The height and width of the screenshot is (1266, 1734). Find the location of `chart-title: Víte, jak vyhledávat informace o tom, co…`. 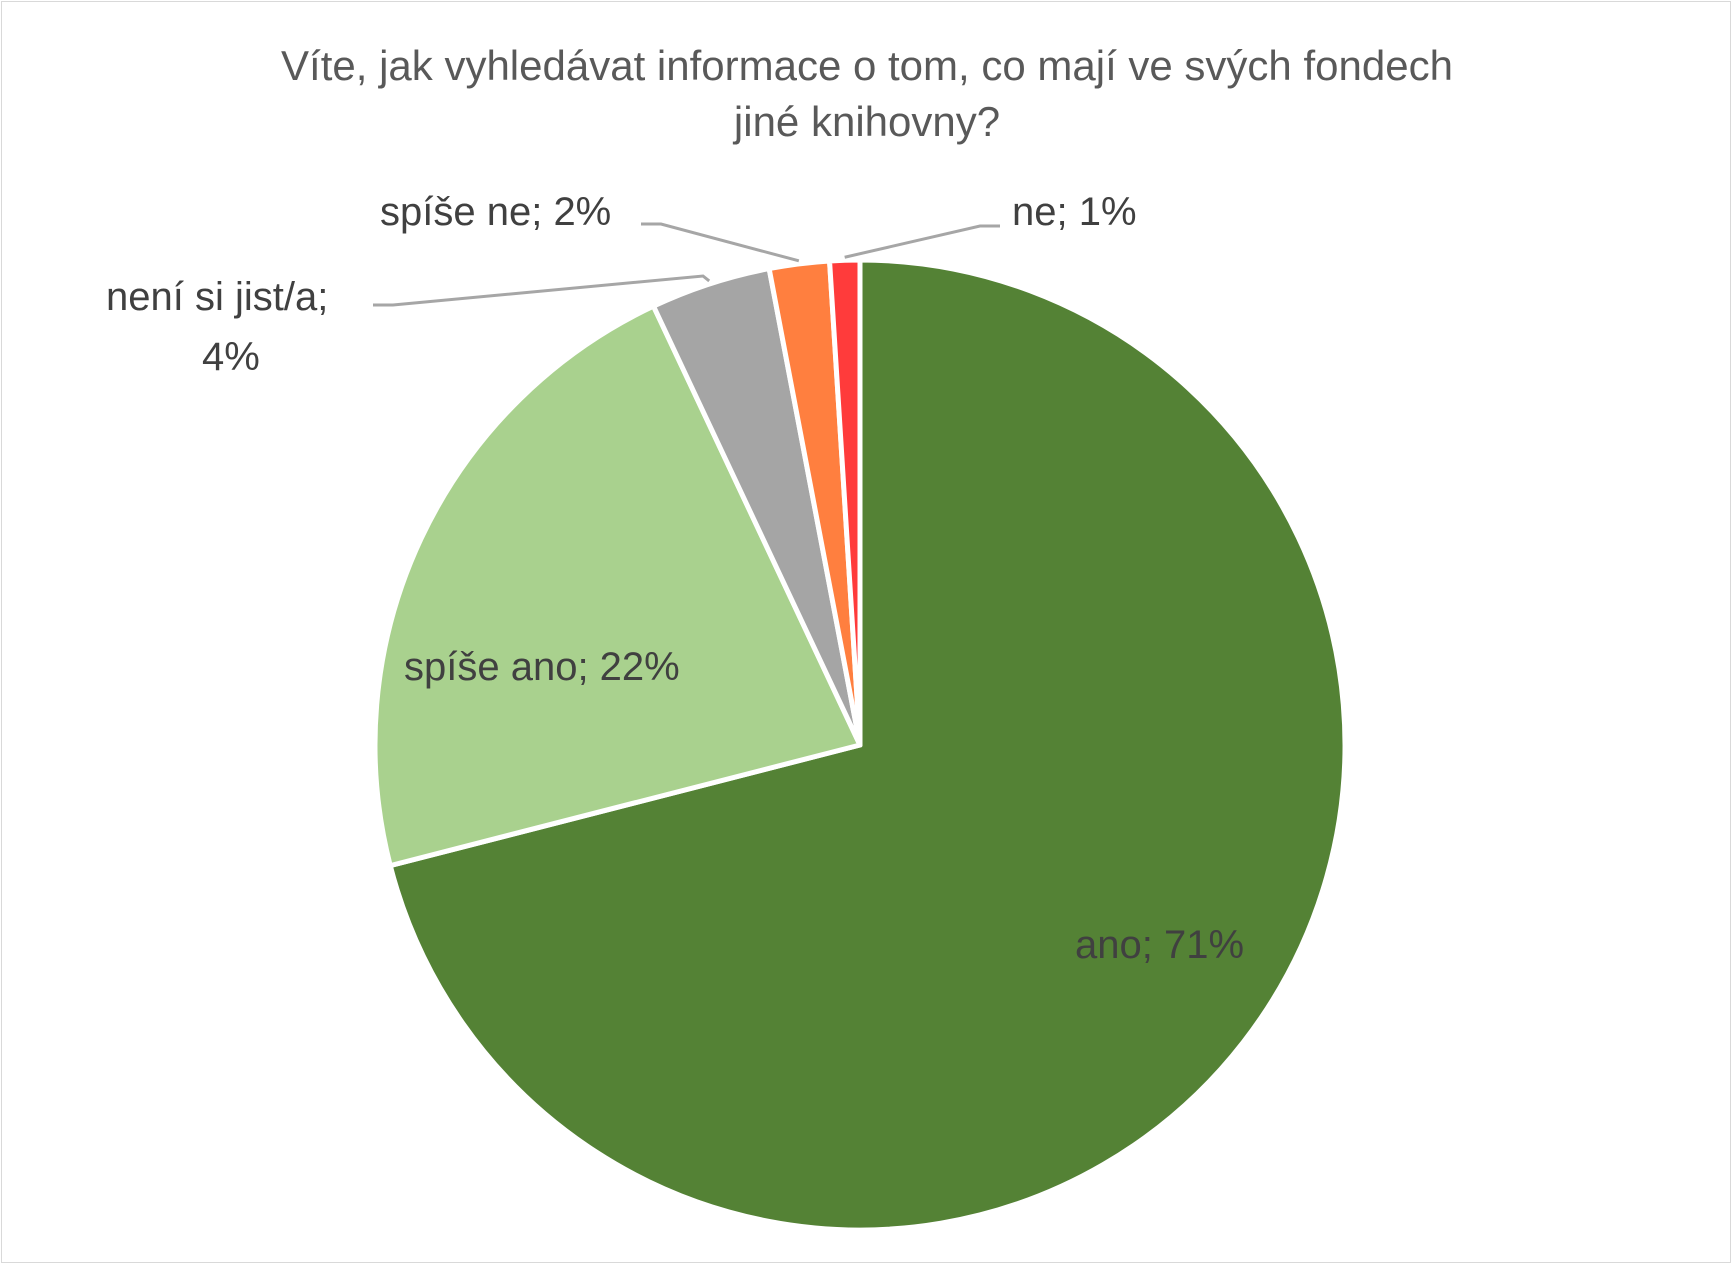

chart-title: Víte, jak vyhledávat informace o tom, co… is located at coordinates (867, 93).